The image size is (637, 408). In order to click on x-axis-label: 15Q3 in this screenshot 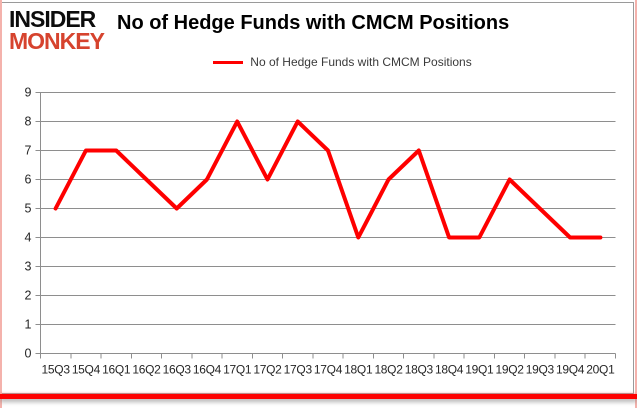, I will do `click(56, 370)`.